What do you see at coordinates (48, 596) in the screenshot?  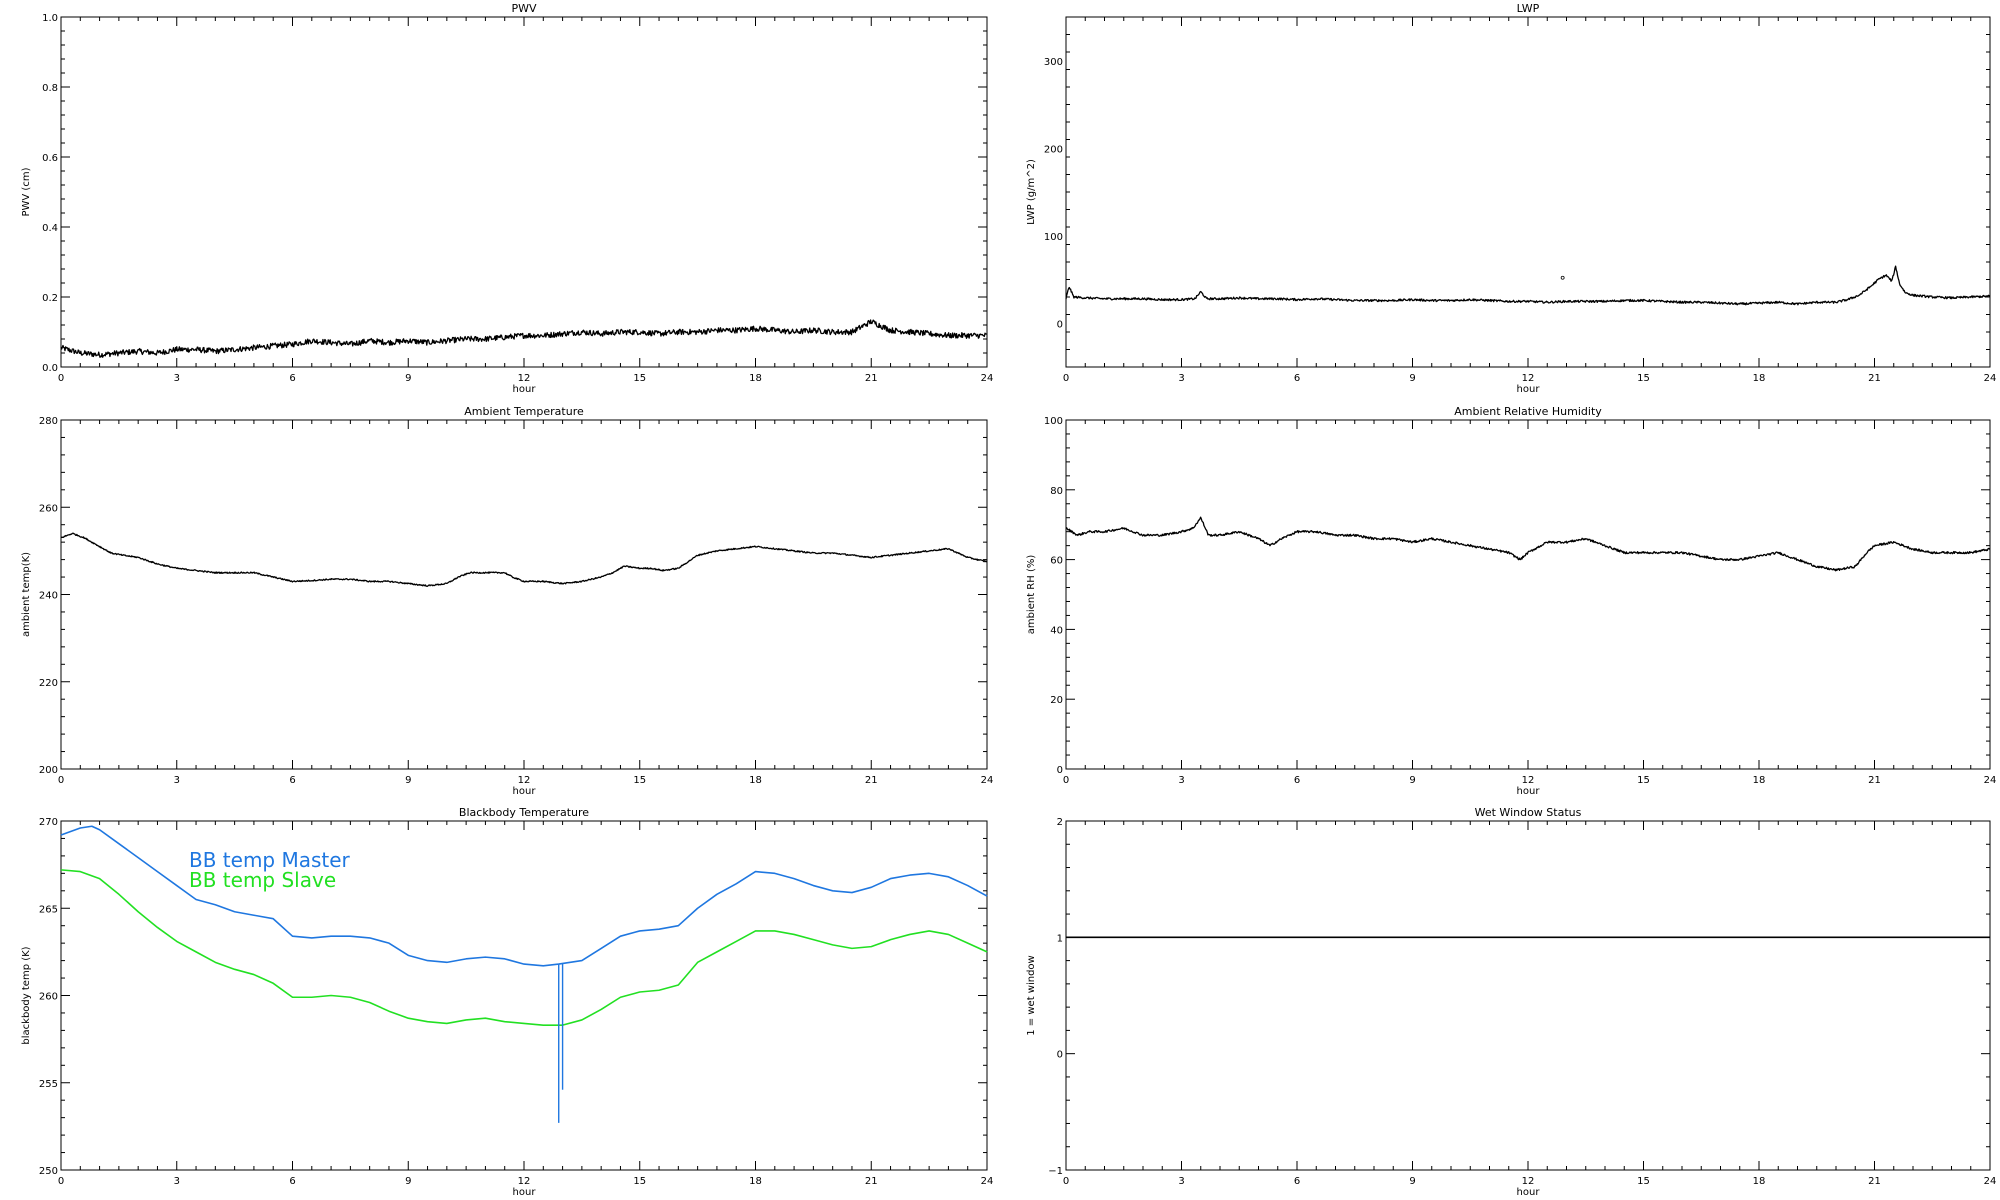 I see `y-tick-label: 240` at bounding box center [48, 596].